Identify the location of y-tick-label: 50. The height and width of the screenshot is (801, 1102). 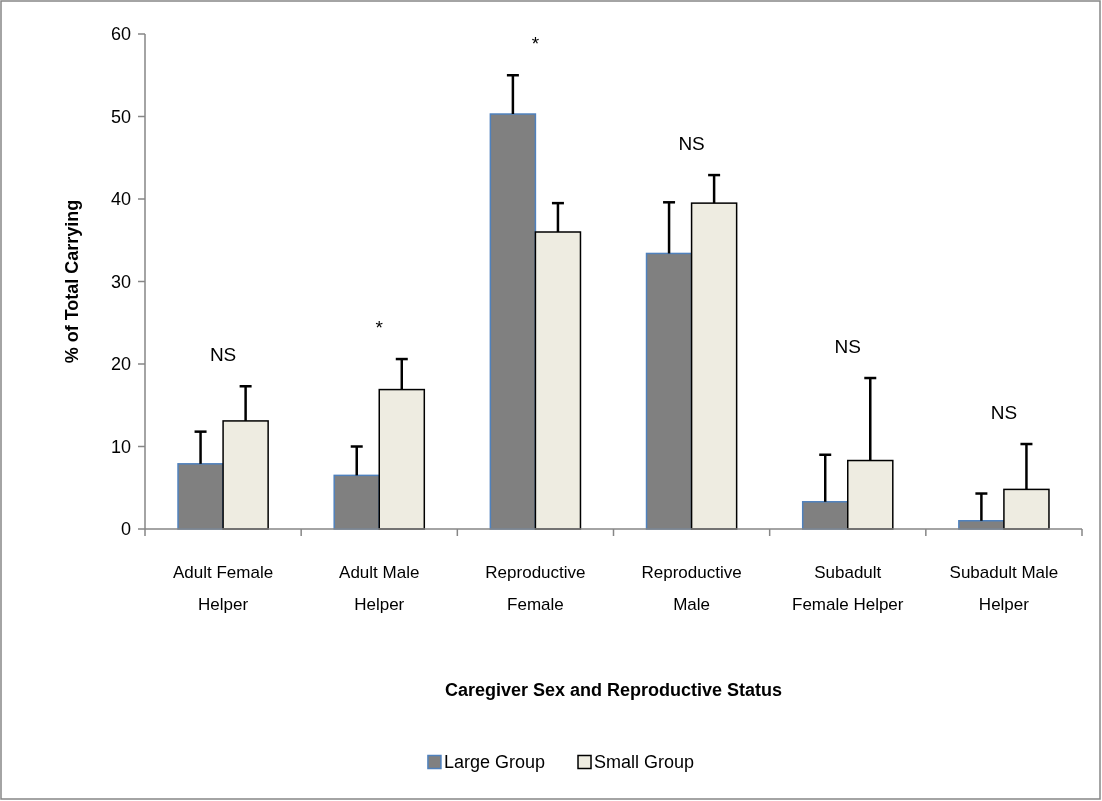
(120, 116).